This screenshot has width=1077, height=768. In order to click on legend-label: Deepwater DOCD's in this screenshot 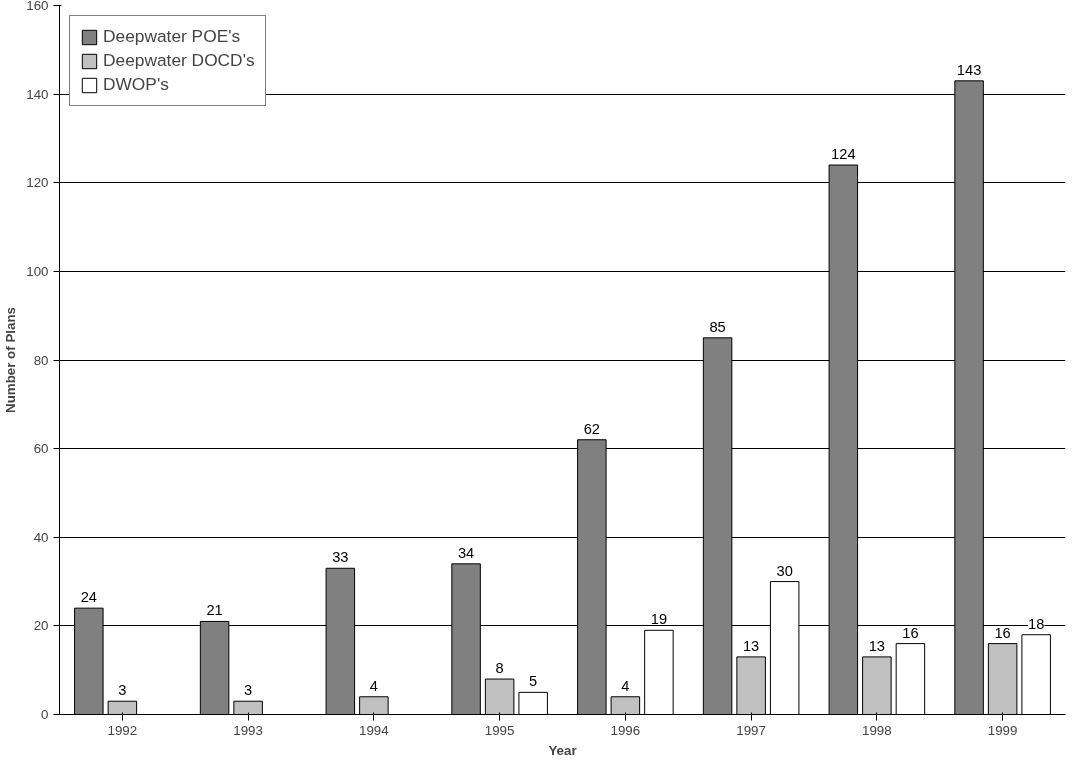, I will do `click(179, 60)`.